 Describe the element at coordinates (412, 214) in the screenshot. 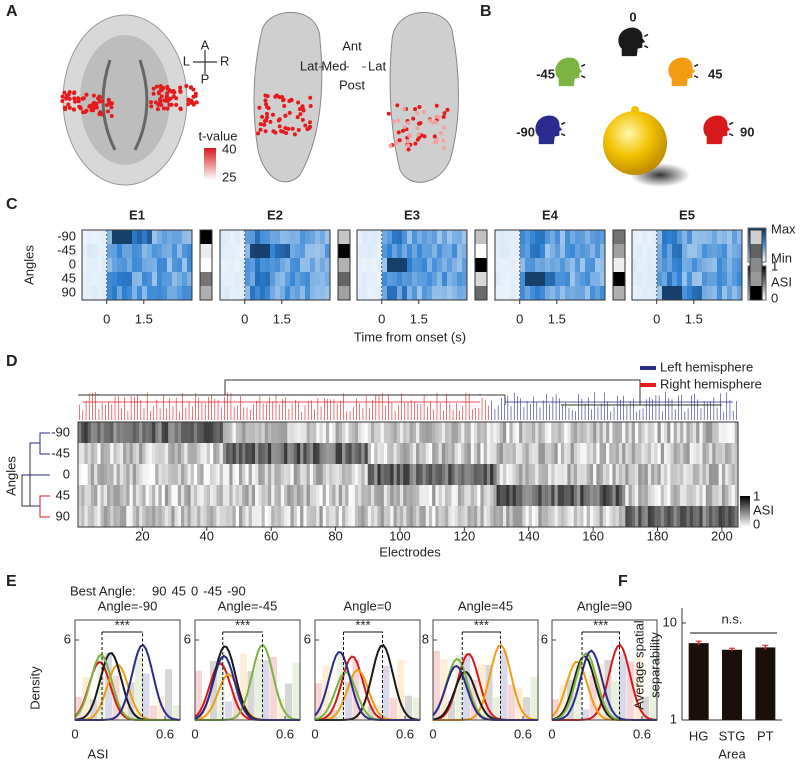

I see `electrode-title: E3` at that location.